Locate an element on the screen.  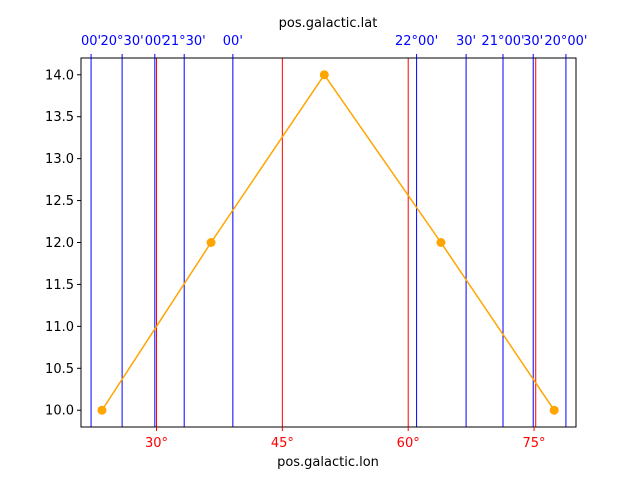
y-tick-label: 11.0 is located at coordinates (59, 327).